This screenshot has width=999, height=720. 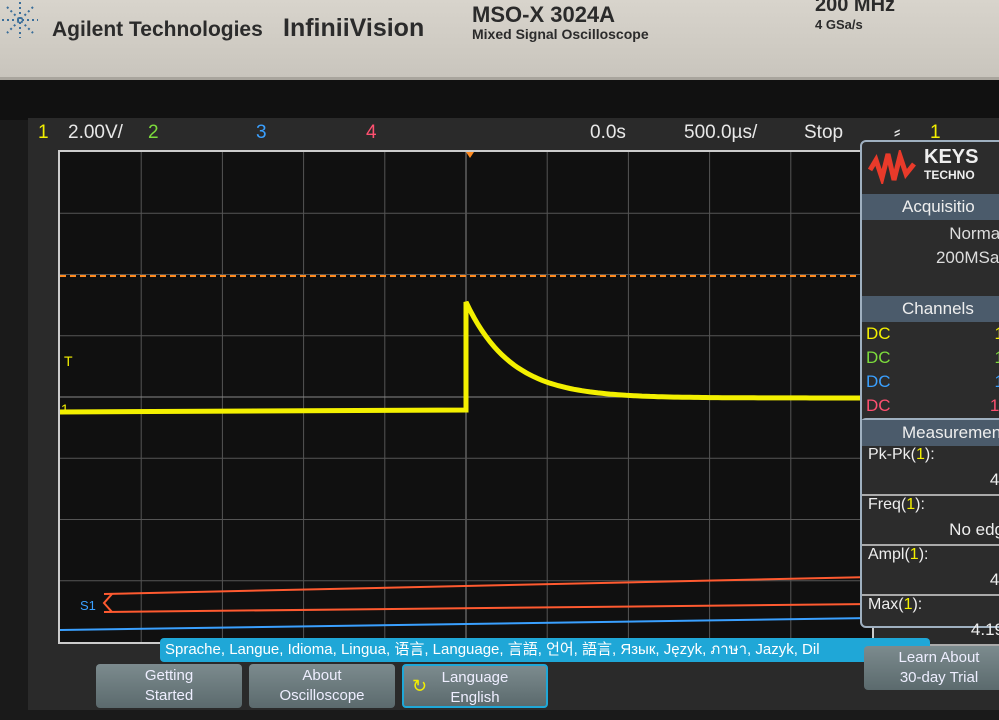 What do you see at coordinates (930, 168) in the screenshot?
I see `keysight-logo: KEYS TECHNO` at bounding box center [930, 168].